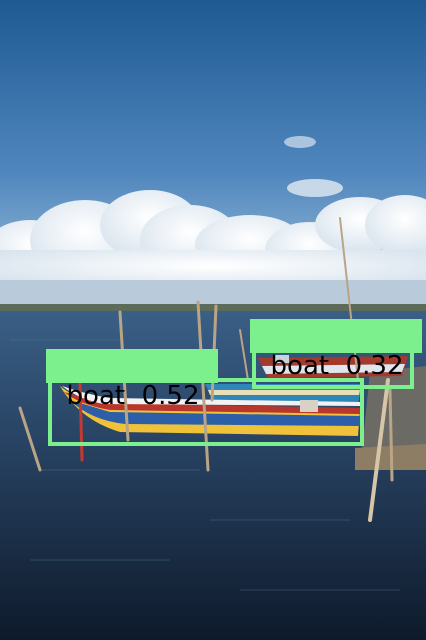 Image resolution: width=426 pixels, height=640 pixels. I want to click on main-boat, so click(210, 411).